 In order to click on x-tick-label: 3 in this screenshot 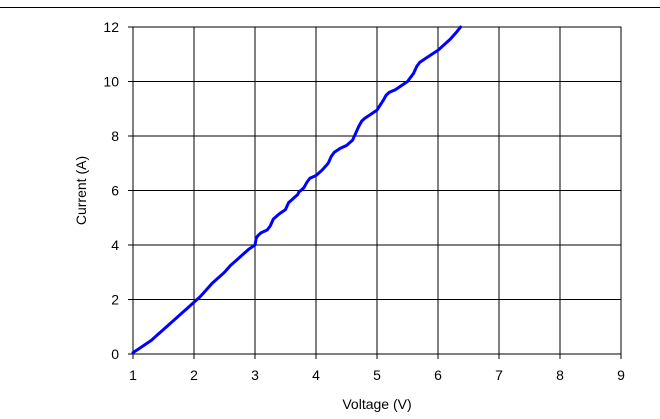, I will do `click(255, 375)`.